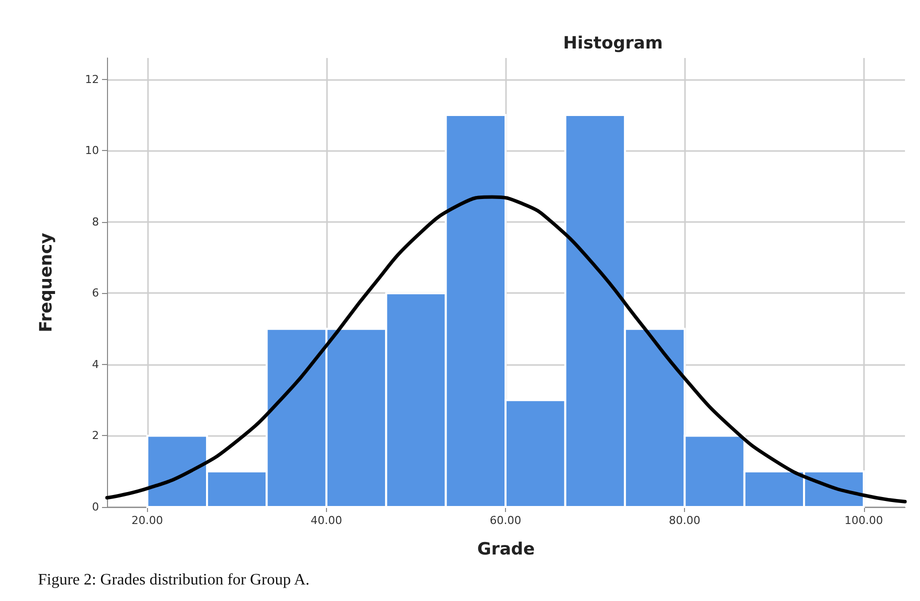 This screenshot has width=920, height=601. I want to click on caption: Figure 2: Grades distribution for Group A., so click(174, 580).